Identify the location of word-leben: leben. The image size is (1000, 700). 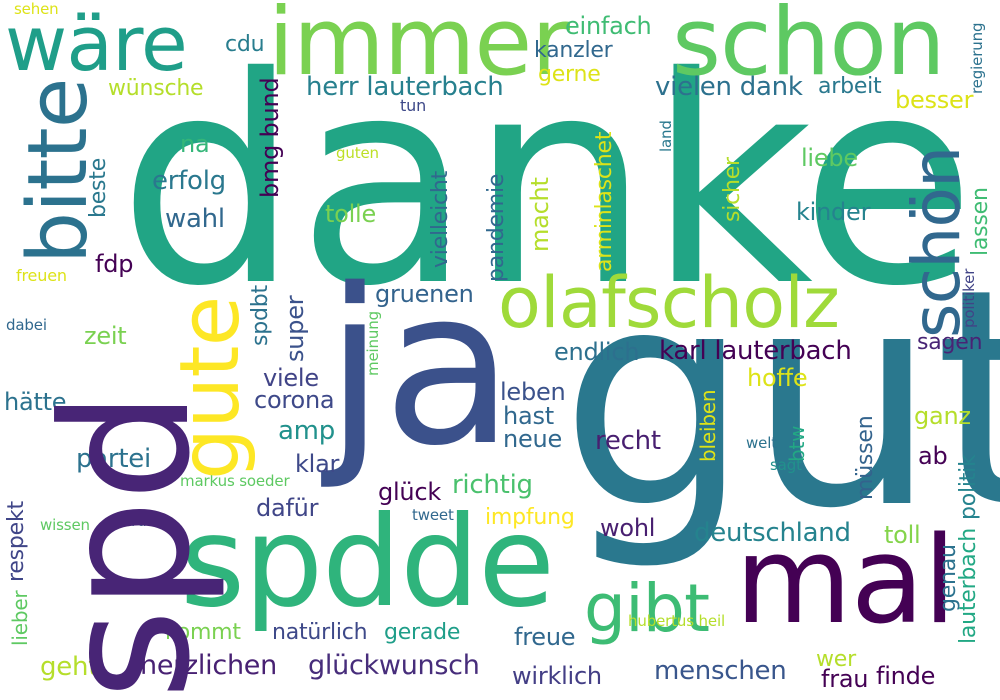
(533, 392).